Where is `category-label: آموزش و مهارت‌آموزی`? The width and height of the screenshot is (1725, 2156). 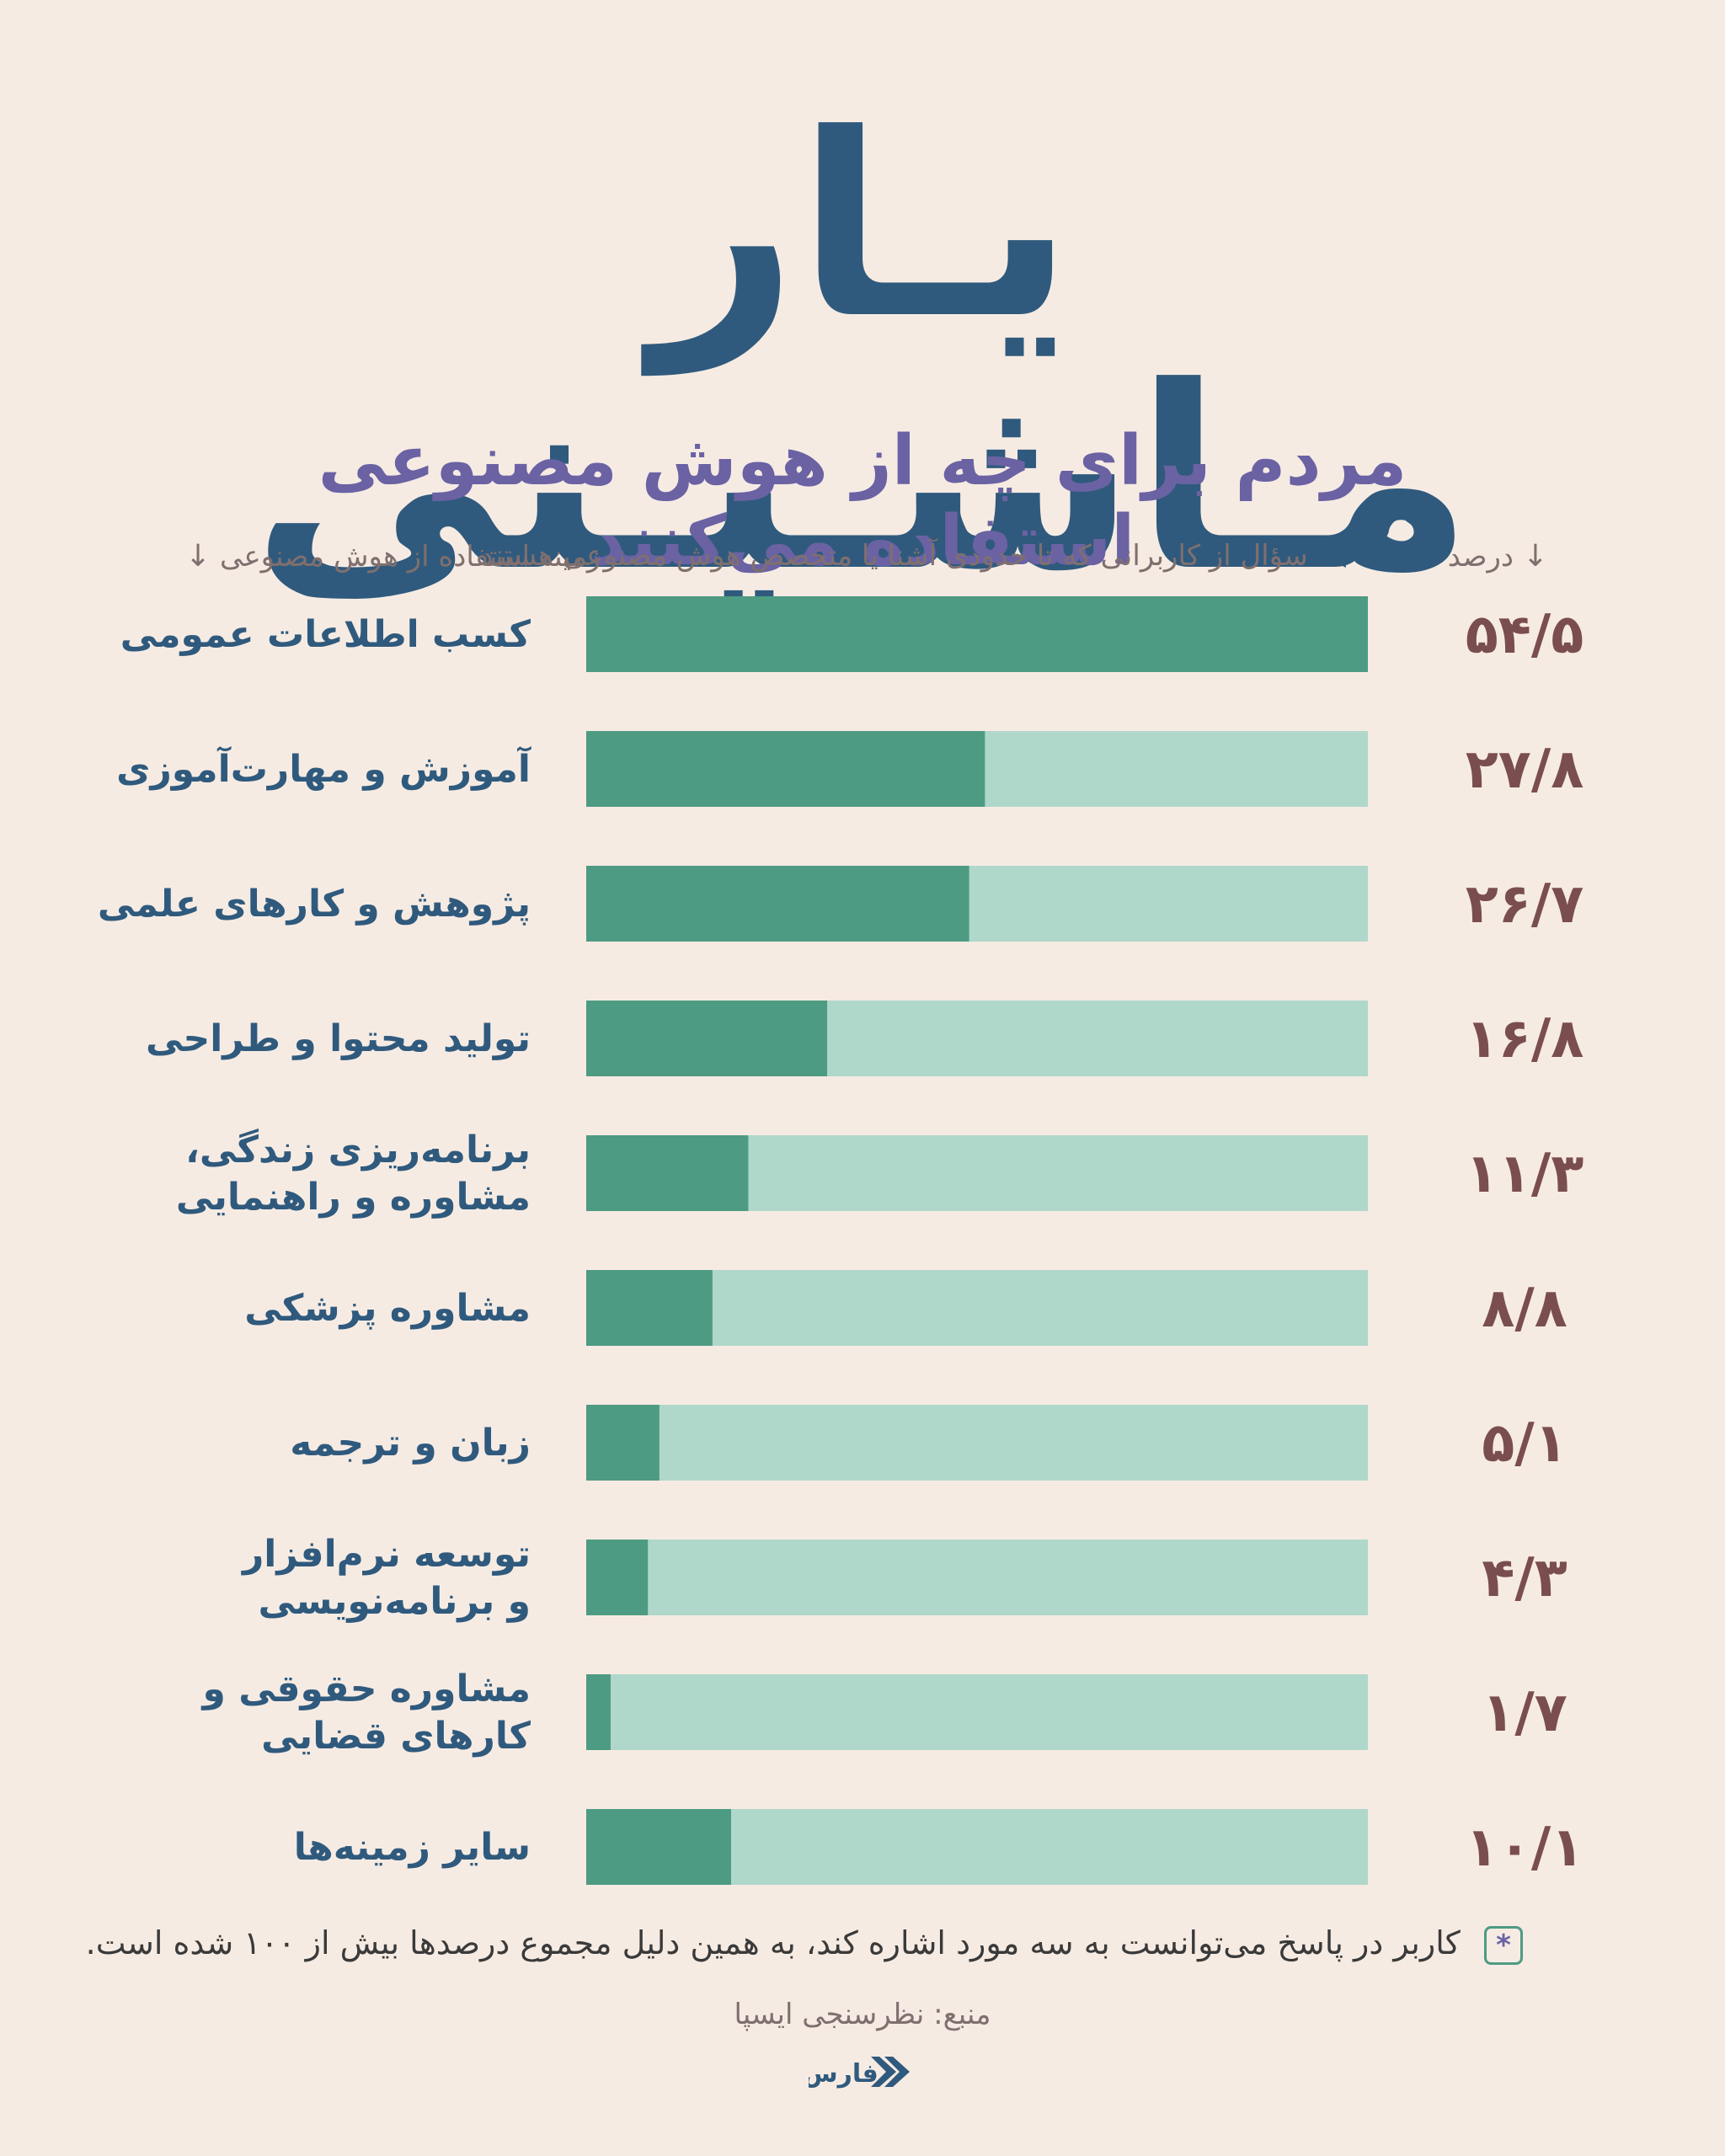
category-label: آموزش و مهارت‌آموزی is located at coordinates (323, 768).